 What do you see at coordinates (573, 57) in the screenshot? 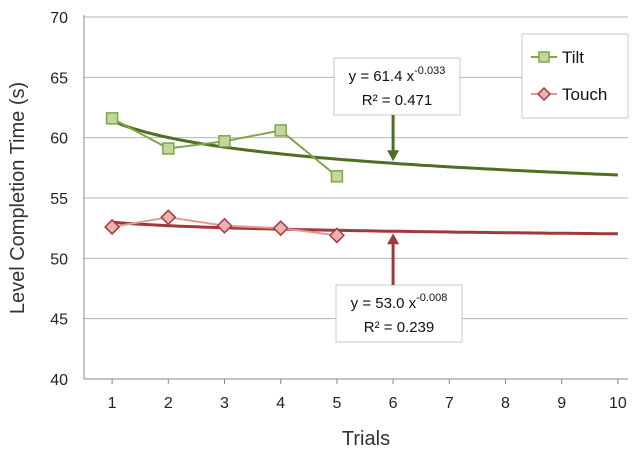
I see `legend-label: Tilt` at bounding box center [573, 57].